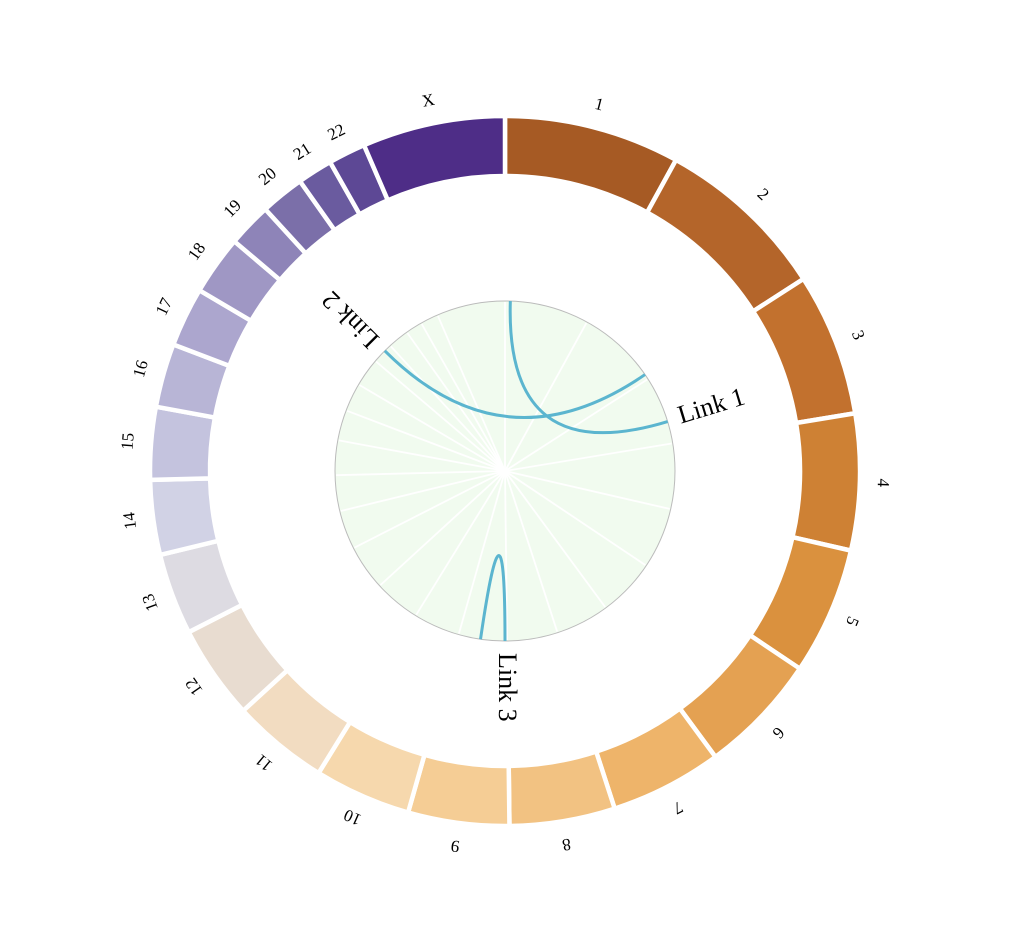 The height and width of the screenshot is (930, 1024). What do you see at coordinates (164, 306) in the screenshot?
I see `chromosome-label-17: 17` at bounding box center [164, 306].